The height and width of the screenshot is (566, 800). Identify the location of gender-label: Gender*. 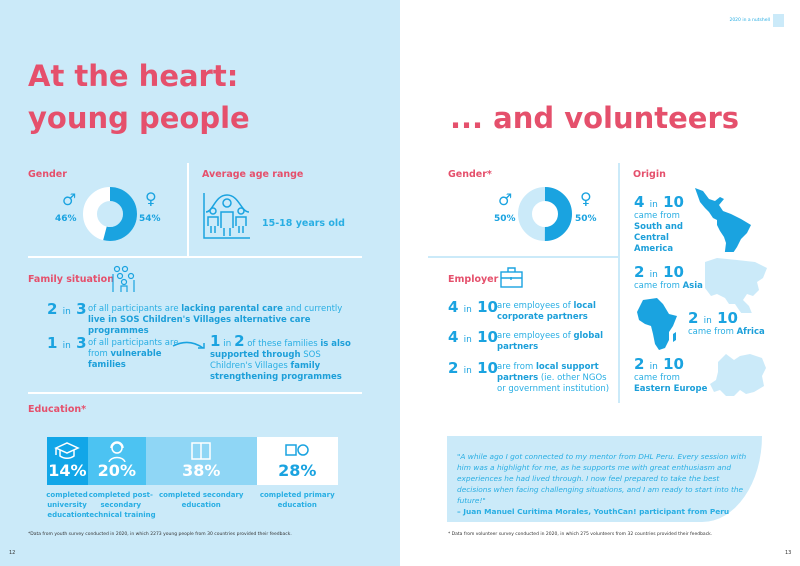
(470, 174).